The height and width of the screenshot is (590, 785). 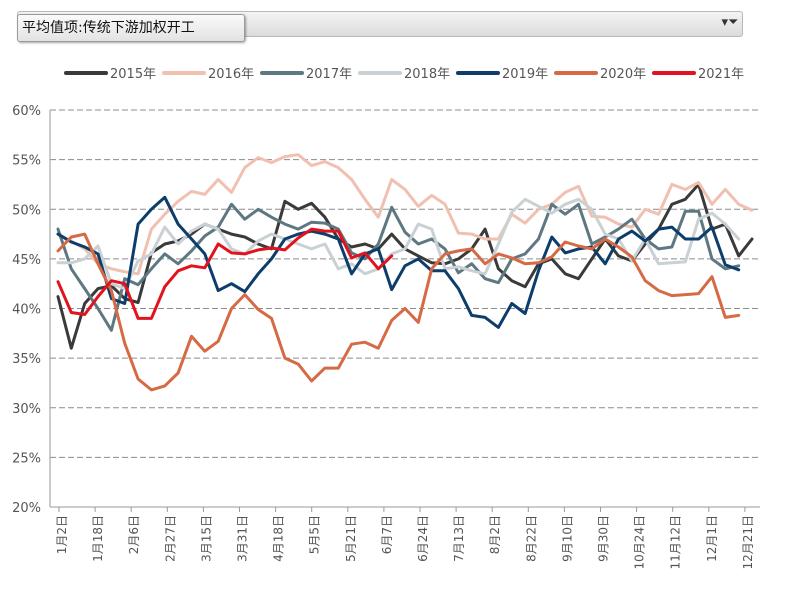 I want to click on legend: 2015年 2016年 2017年 2018年 2019年 2020年 2021年, so click(x=404, y=74).